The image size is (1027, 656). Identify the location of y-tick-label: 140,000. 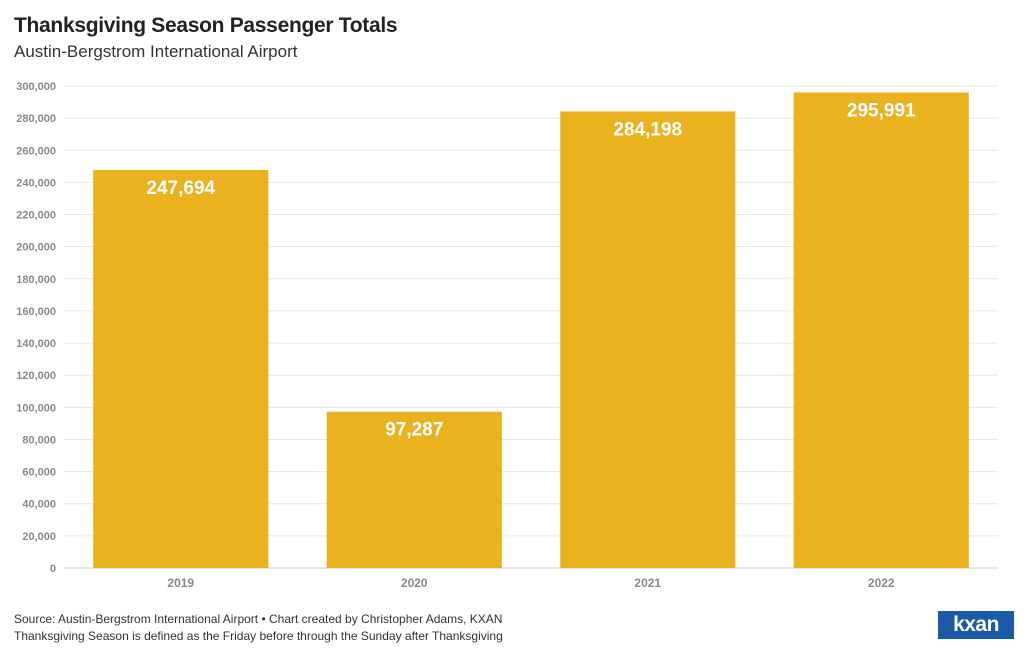
(36, 344).